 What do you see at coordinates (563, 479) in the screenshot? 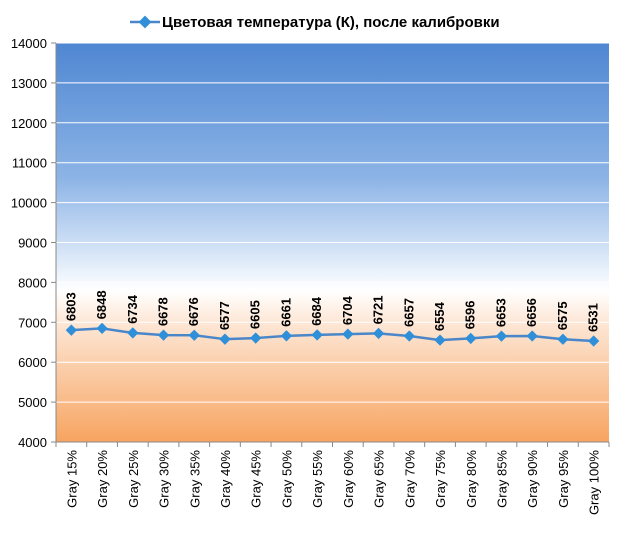
I see `x-tick-label: Gray 95%` at bounding box center [563, 479].